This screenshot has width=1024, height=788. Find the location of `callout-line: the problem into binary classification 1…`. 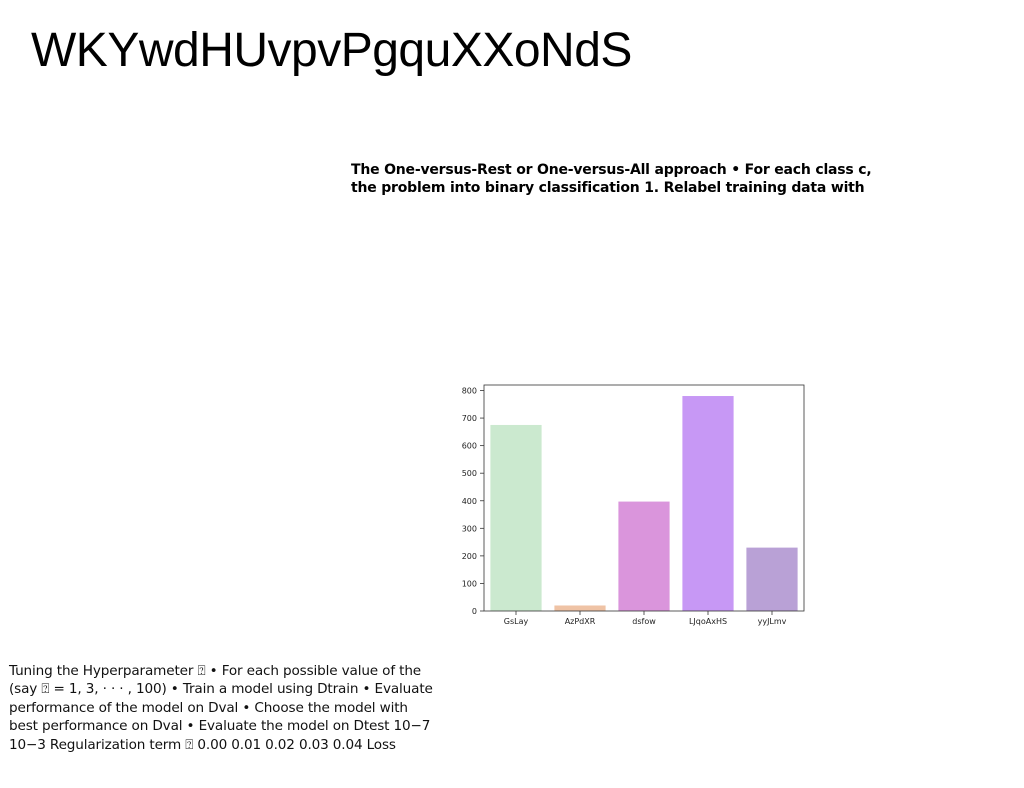

callout-line: the problem into binary classification 1… is located at coordinates (608, 188).